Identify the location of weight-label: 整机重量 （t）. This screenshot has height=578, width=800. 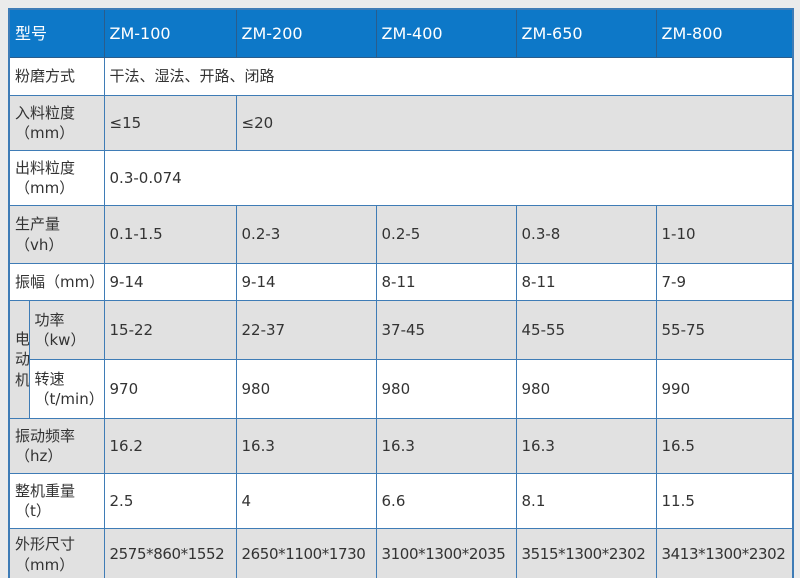
(56, 501).